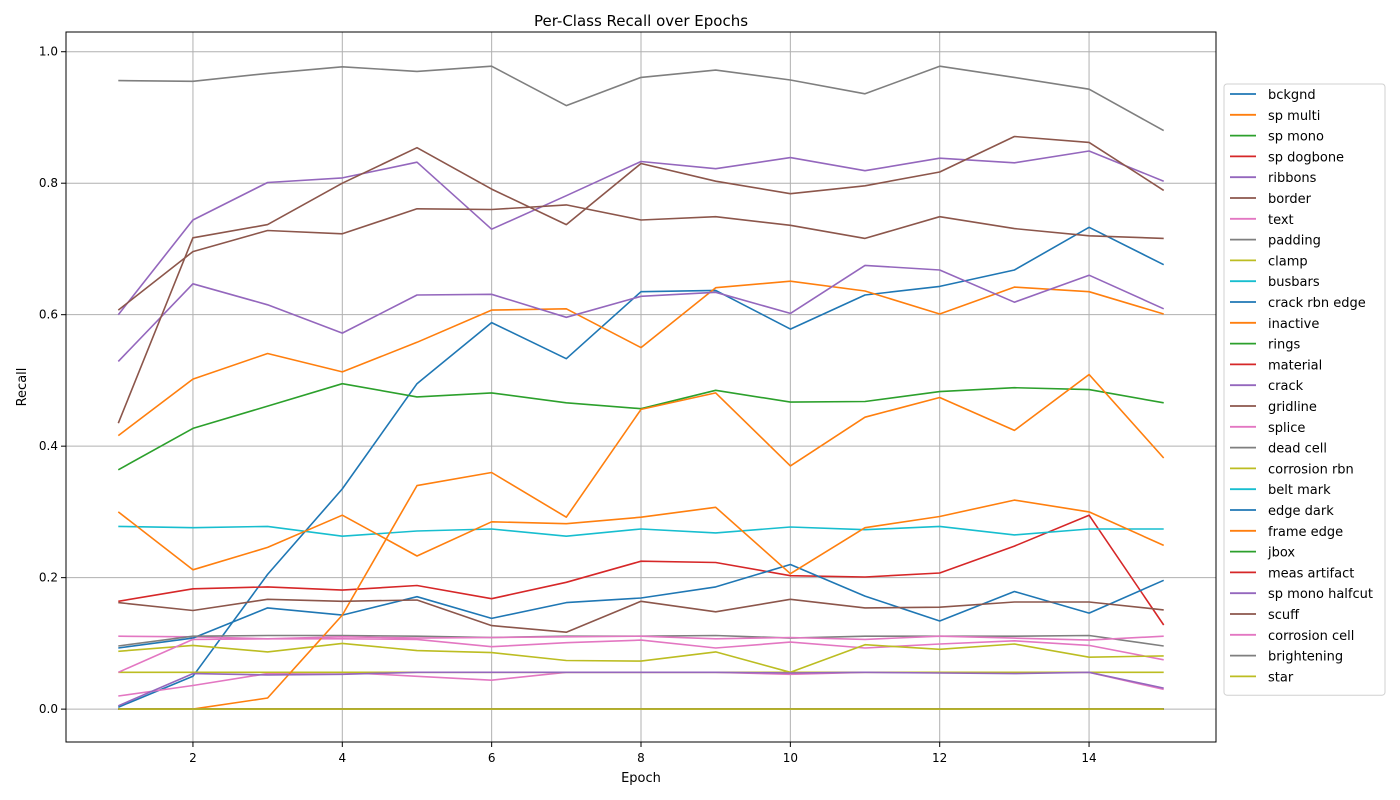 The width and height of the screenshot is (1400, 800). I want to click on y-tick-label: 1.0, so click(48, 52).